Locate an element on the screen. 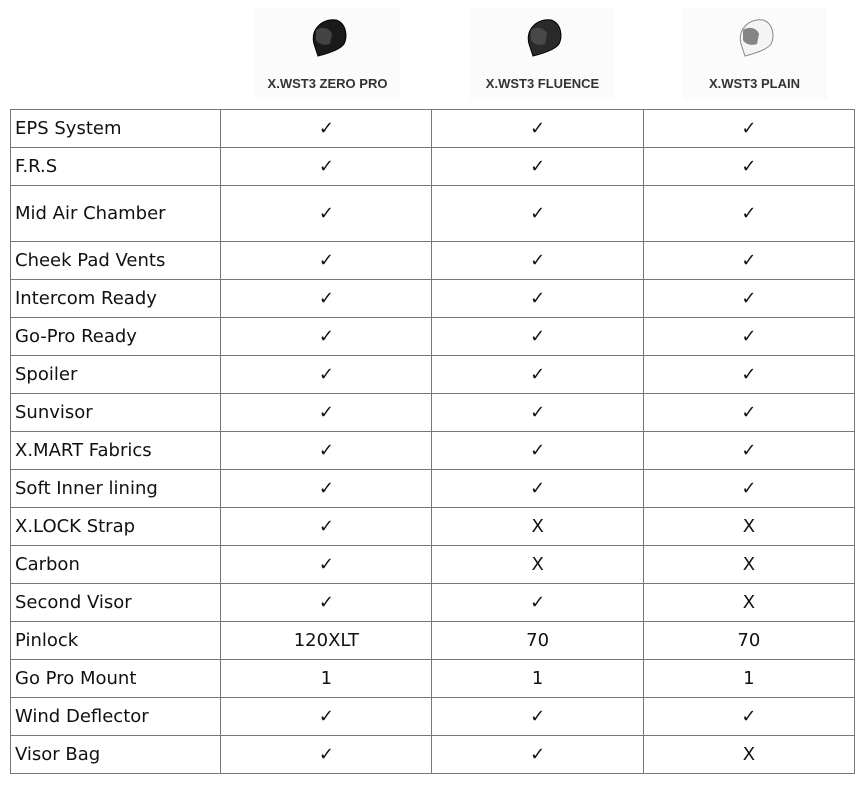 The width and height of the screenshot is (864, 806). table-row: Go-Pro Ready ✓ ✓ ✓ is located at coordinates (432, 336).